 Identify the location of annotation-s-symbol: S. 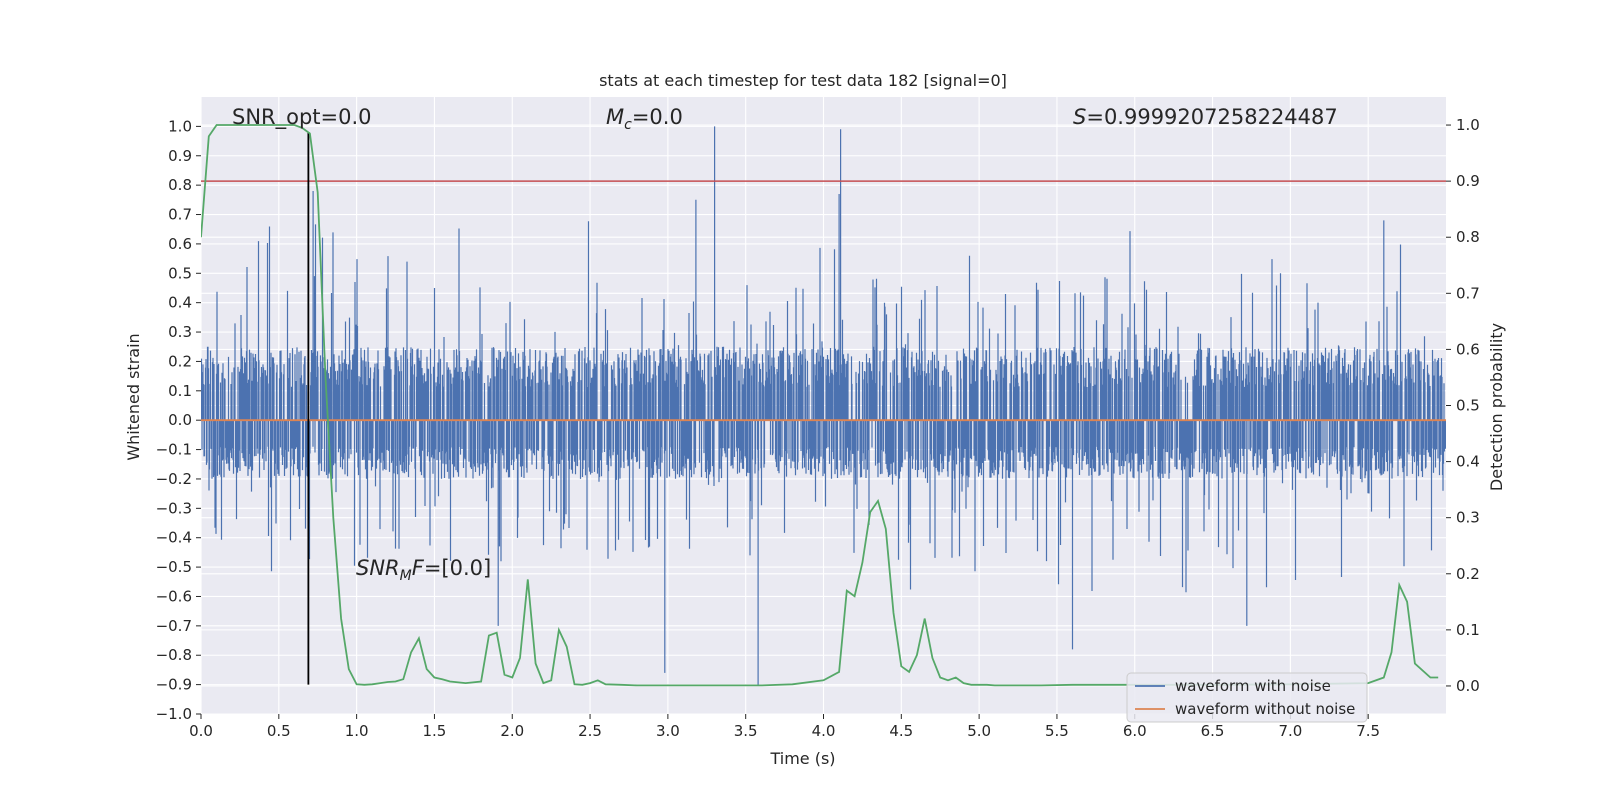
(1079, 117).